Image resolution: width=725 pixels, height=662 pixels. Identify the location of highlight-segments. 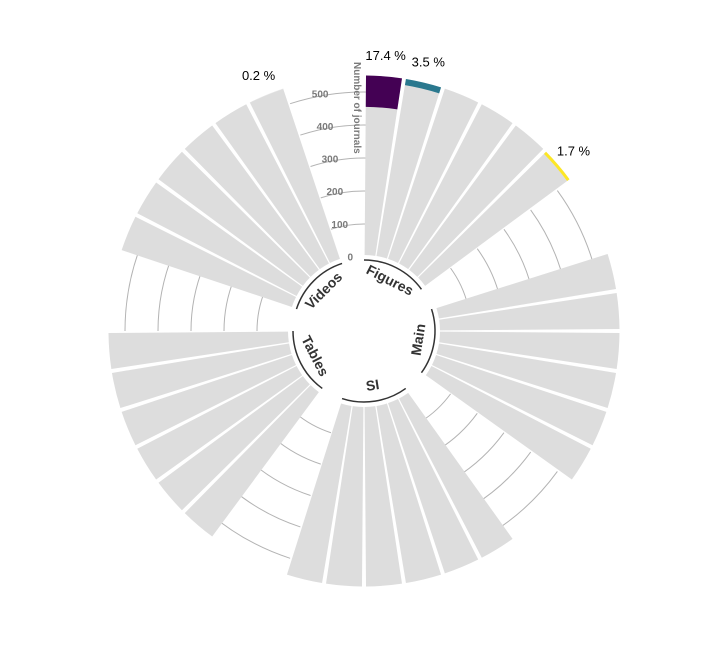
(409, 128).